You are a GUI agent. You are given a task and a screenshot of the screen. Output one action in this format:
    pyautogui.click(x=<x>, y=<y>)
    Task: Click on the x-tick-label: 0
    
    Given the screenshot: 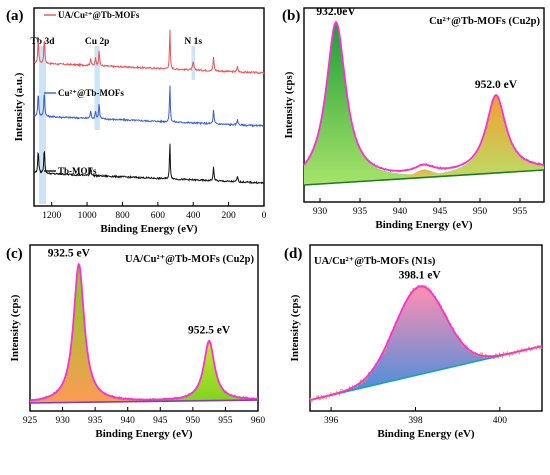 What is the action you would take?
    pyautogui.click(x=264, y=216)
    